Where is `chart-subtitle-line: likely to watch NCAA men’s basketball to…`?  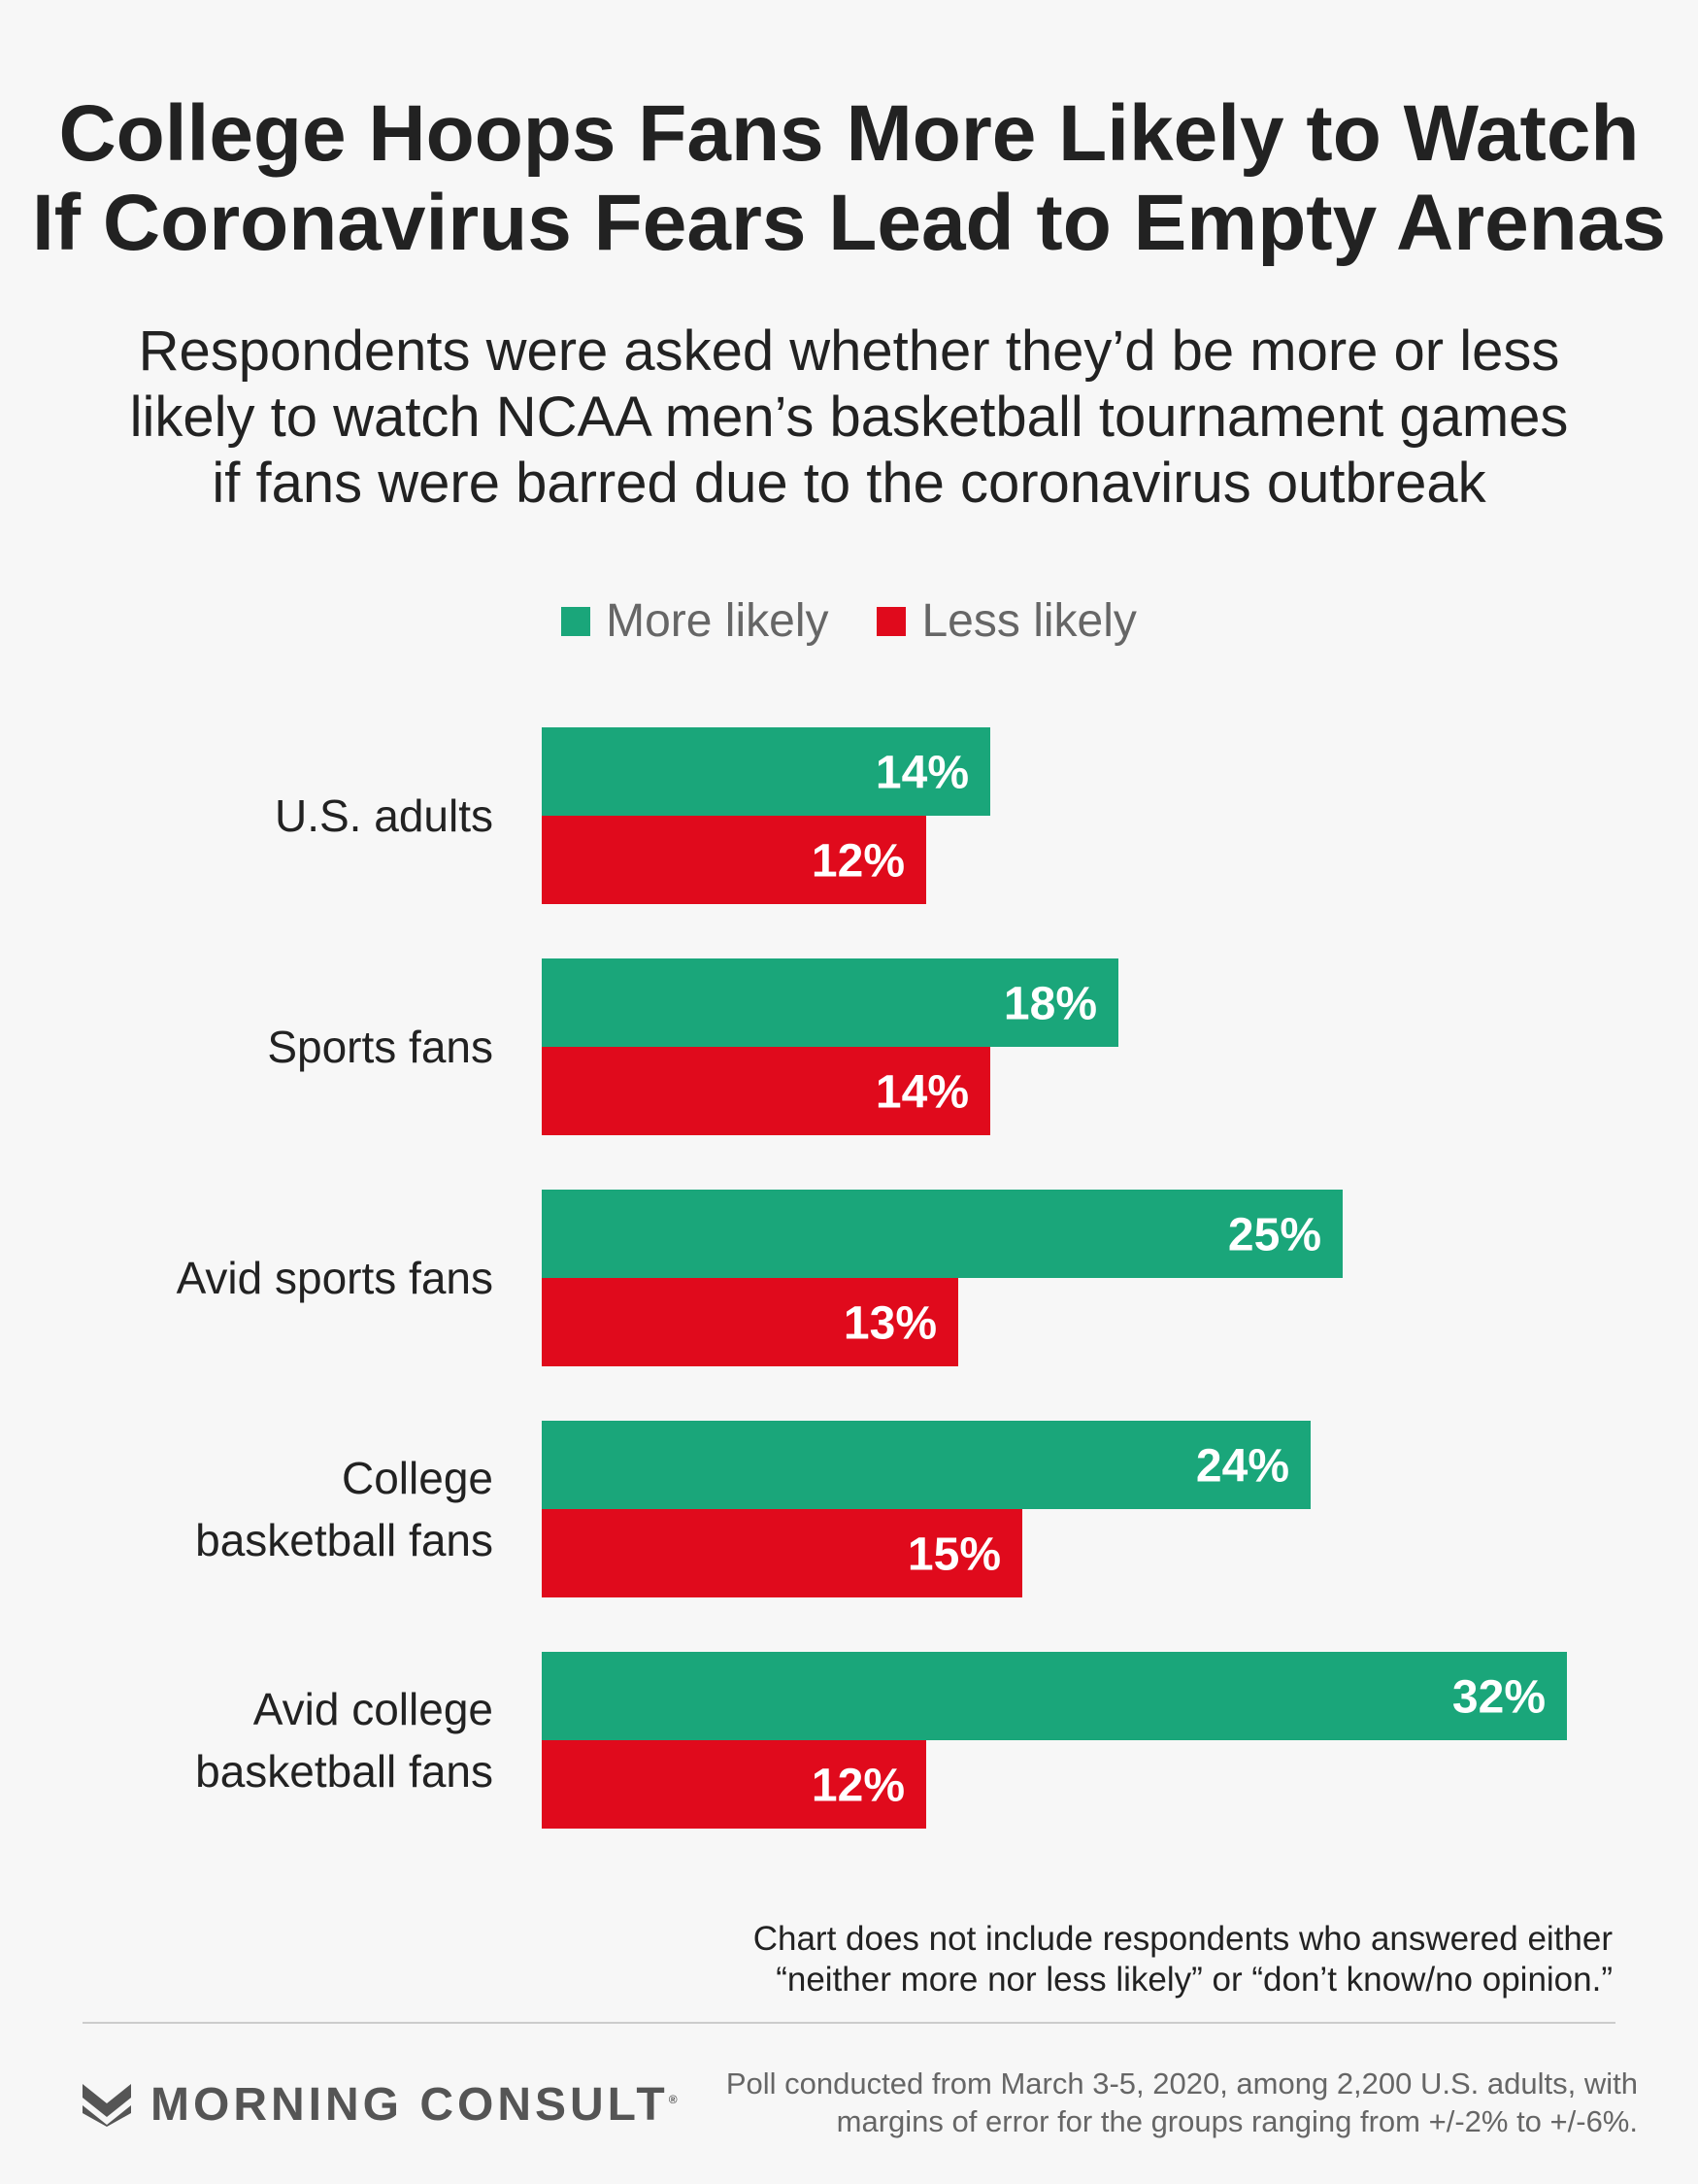
chart-subtitle-line: likely to watch NCAA men’s basketball to… is located at coordinates (849, 417).